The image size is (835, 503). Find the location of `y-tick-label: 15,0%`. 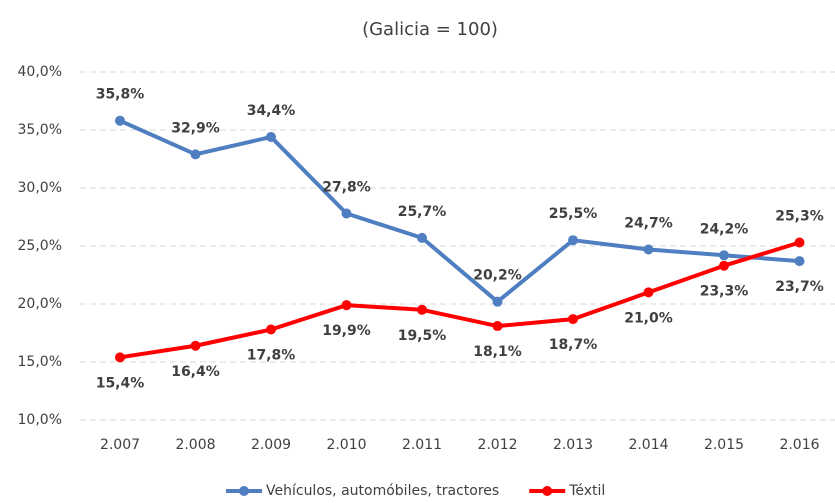

y-tick-label: 15,0% is located at coordinates (40, 362).